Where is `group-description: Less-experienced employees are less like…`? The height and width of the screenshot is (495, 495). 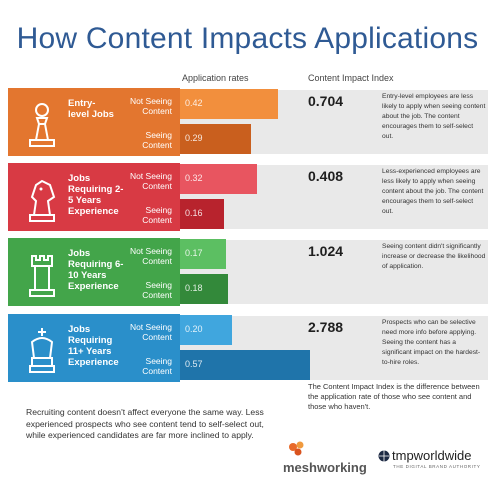
group-description: Less-experienced employees are less like… is located at coordinates (433, 191).